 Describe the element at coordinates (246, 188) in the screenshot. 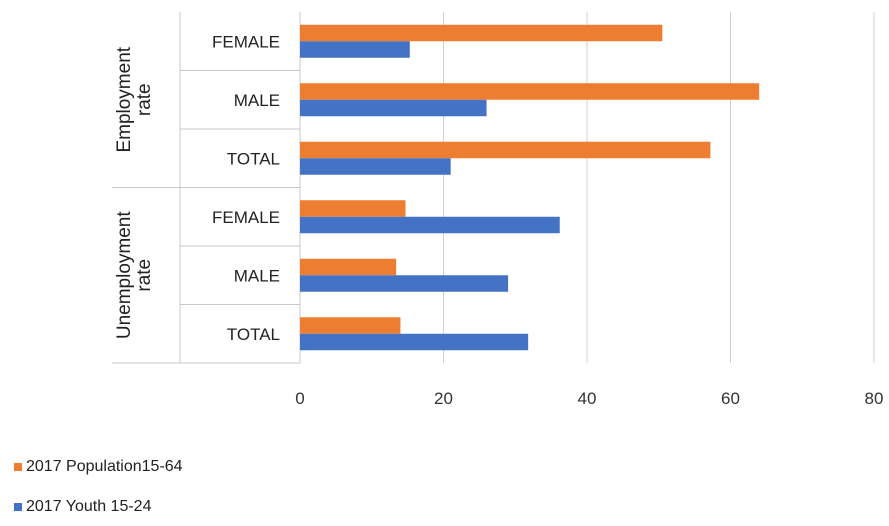

I see `category-labels: FEMALE MALE TOTAL FEMALE MALE TOTAL` at that location.